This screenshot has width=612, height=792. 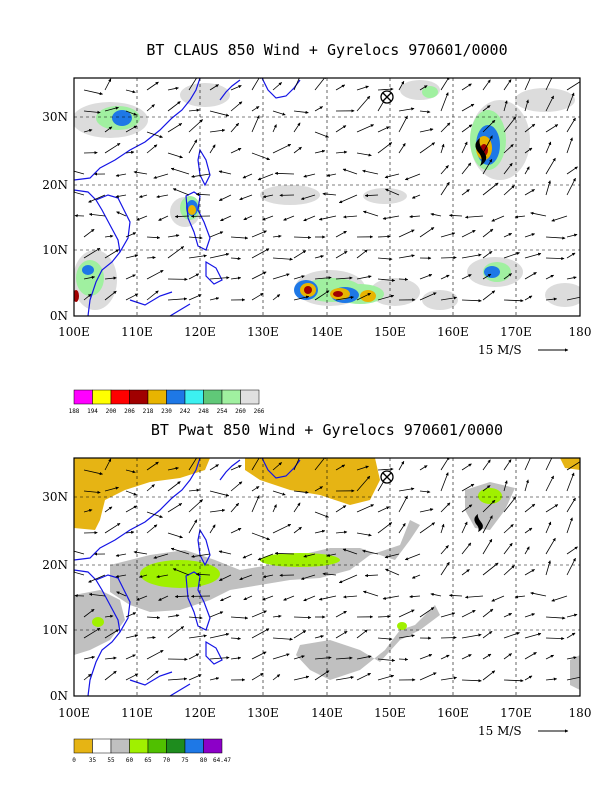 What do you see at coordinates (516, 332) in the screenshot?
I see `top-lon-tick: 170E` at bounding box center [516, 332].